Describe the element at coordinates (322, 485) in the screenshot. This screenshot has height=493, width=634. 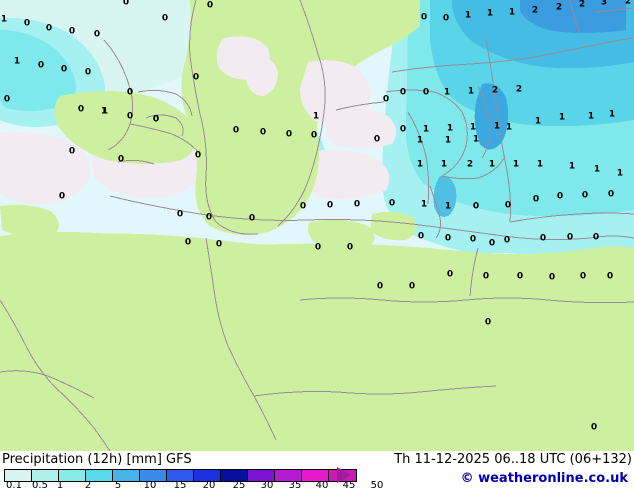
I see `colorbar-tick-40: 40` at that location.